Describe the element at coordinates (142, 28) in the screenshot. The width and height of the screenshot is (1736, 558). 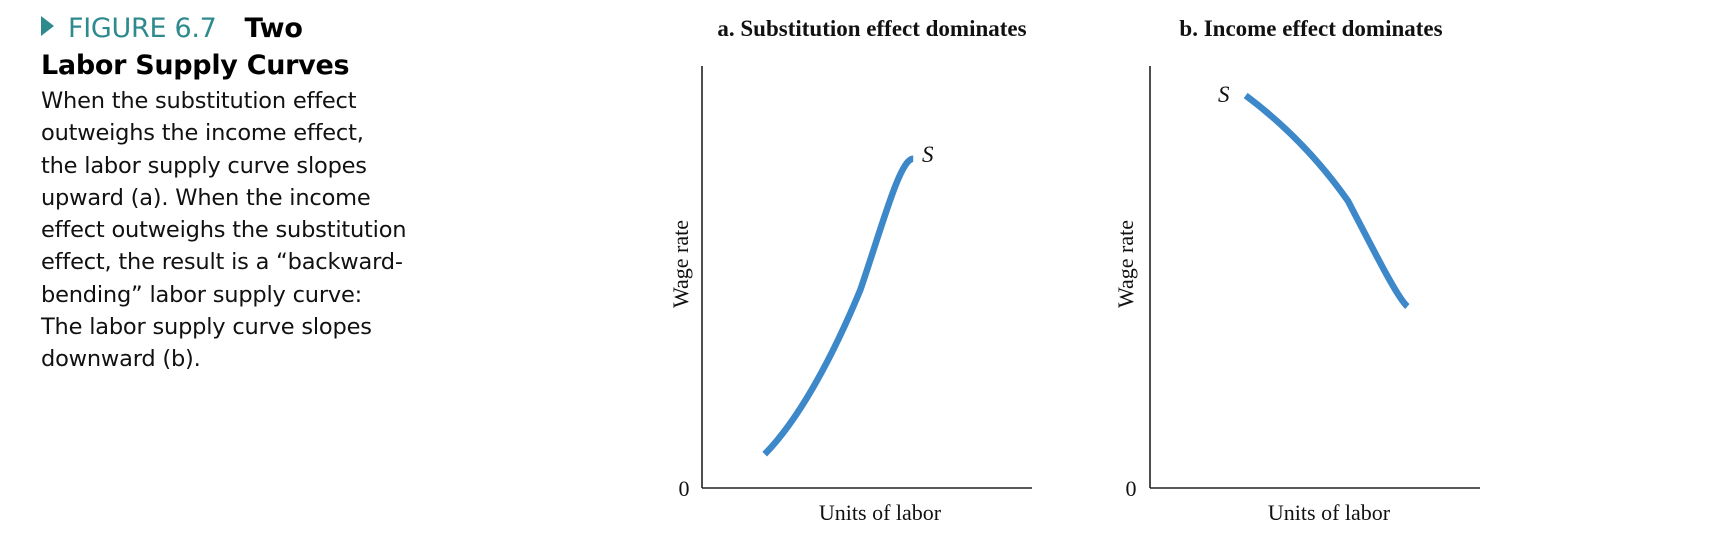
I see `figure-label: FIGURE 6.7` at that location.